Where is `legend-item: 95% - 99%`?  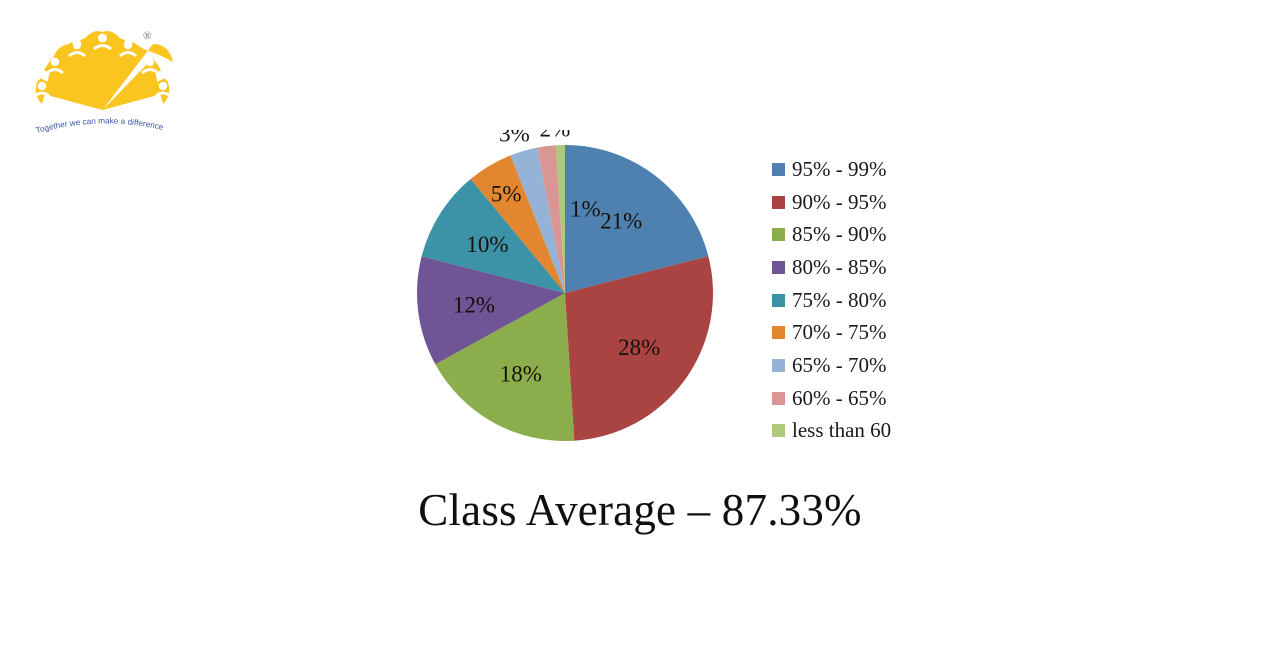 legend-item: 95% - 99% is located at coordinates (867, 169).